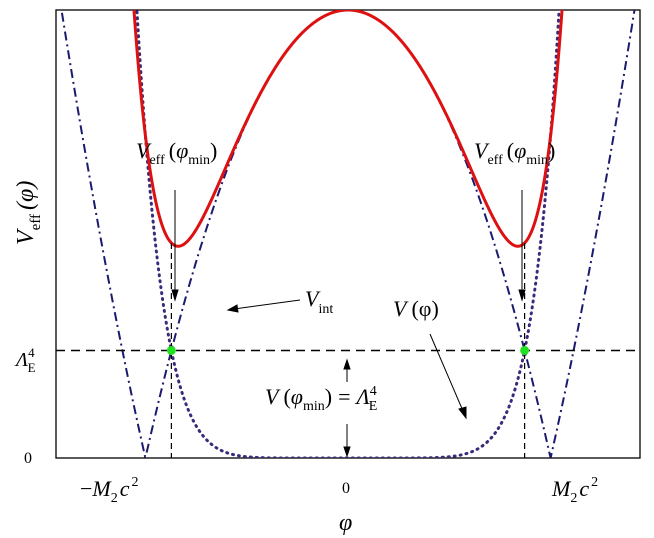 The width and height of the screenshot is (654, 538). I want to click on label-vint: Vint, so click(319, 301).